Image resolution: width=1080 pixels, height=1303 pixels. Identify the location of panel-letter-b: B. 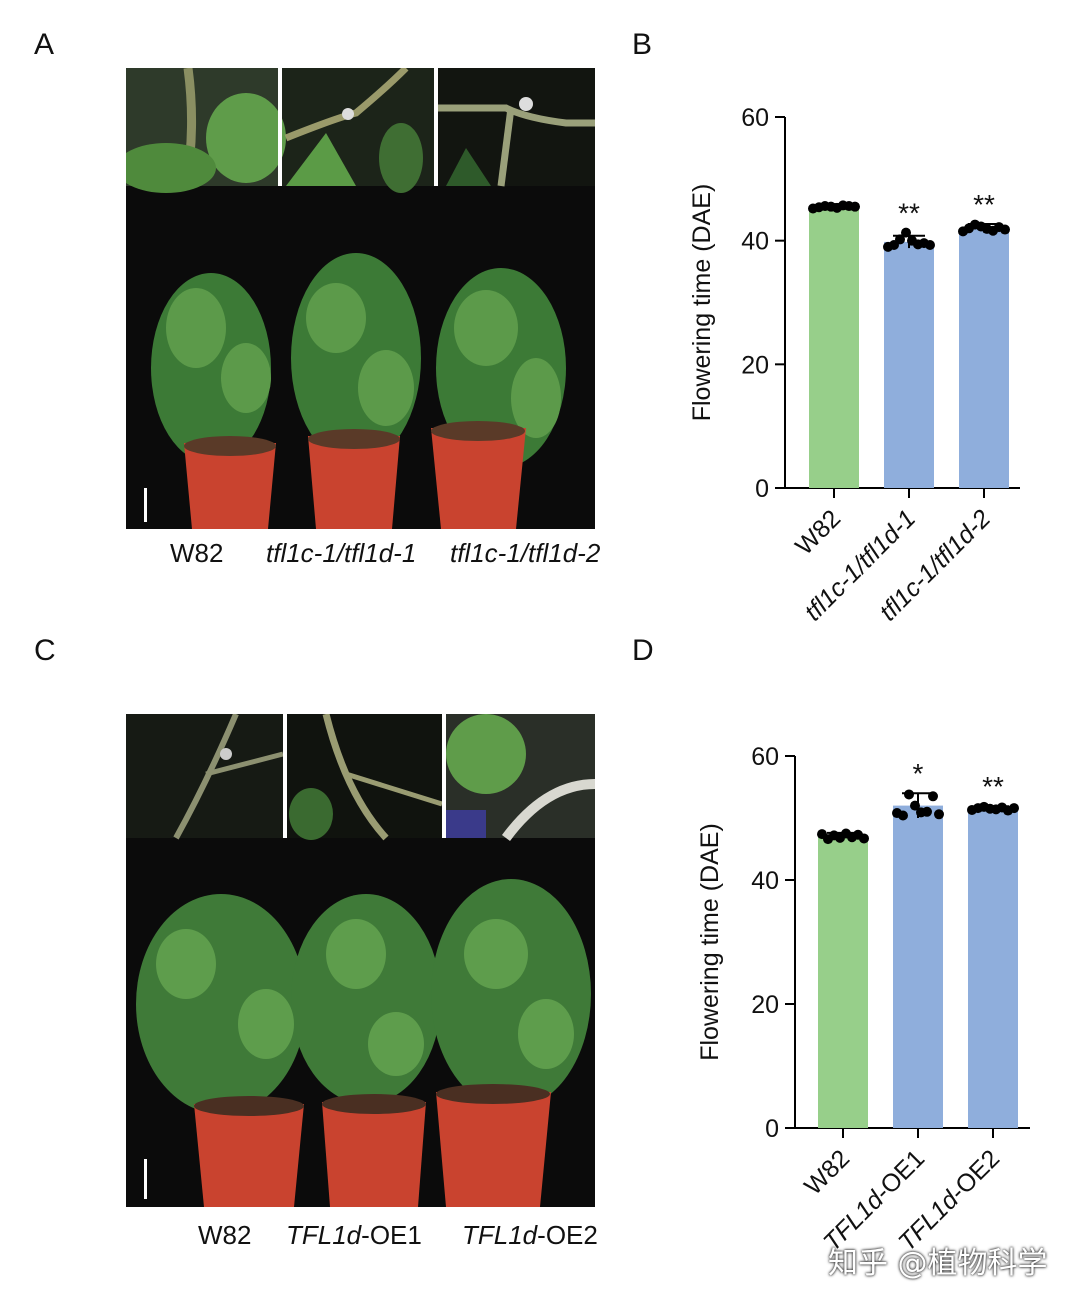
(642, 44).